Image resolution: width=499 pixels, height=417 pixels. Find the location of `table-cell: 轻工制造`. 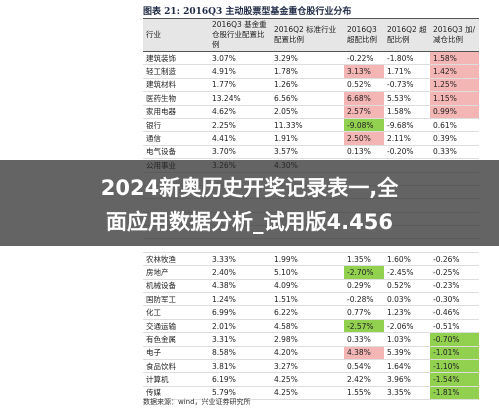

table-cell: 轻工制造 is located at coordinates (176, 71).